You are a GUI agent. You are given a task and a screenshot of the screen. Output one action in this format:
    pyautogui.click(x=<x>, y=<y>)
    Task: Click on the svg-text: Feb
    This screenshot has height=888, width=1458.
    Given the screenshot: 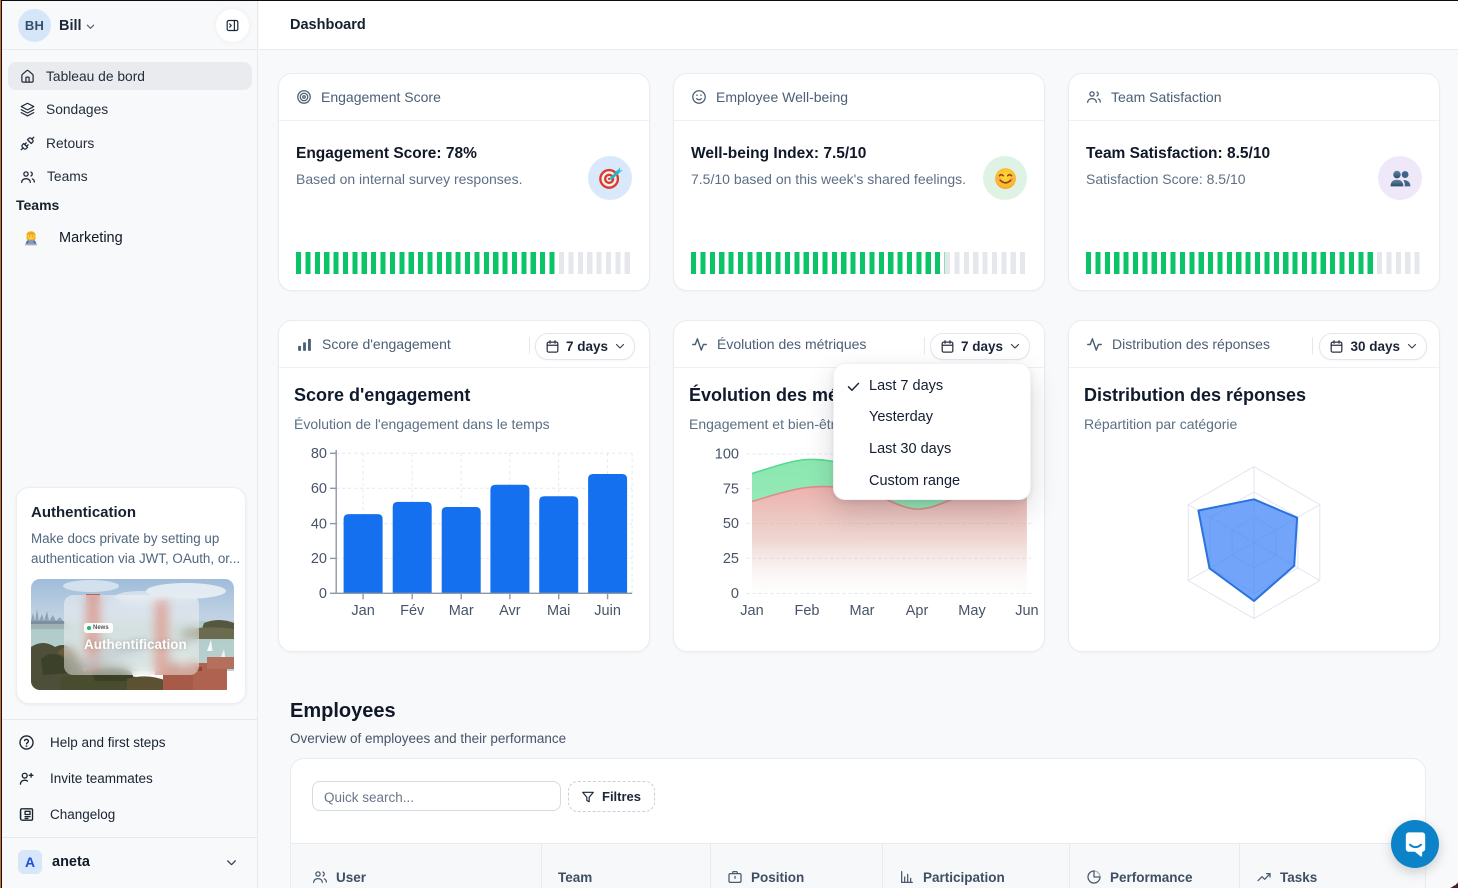 What is the action you would take?
    pyautogui.click(x=807, y=611)
    